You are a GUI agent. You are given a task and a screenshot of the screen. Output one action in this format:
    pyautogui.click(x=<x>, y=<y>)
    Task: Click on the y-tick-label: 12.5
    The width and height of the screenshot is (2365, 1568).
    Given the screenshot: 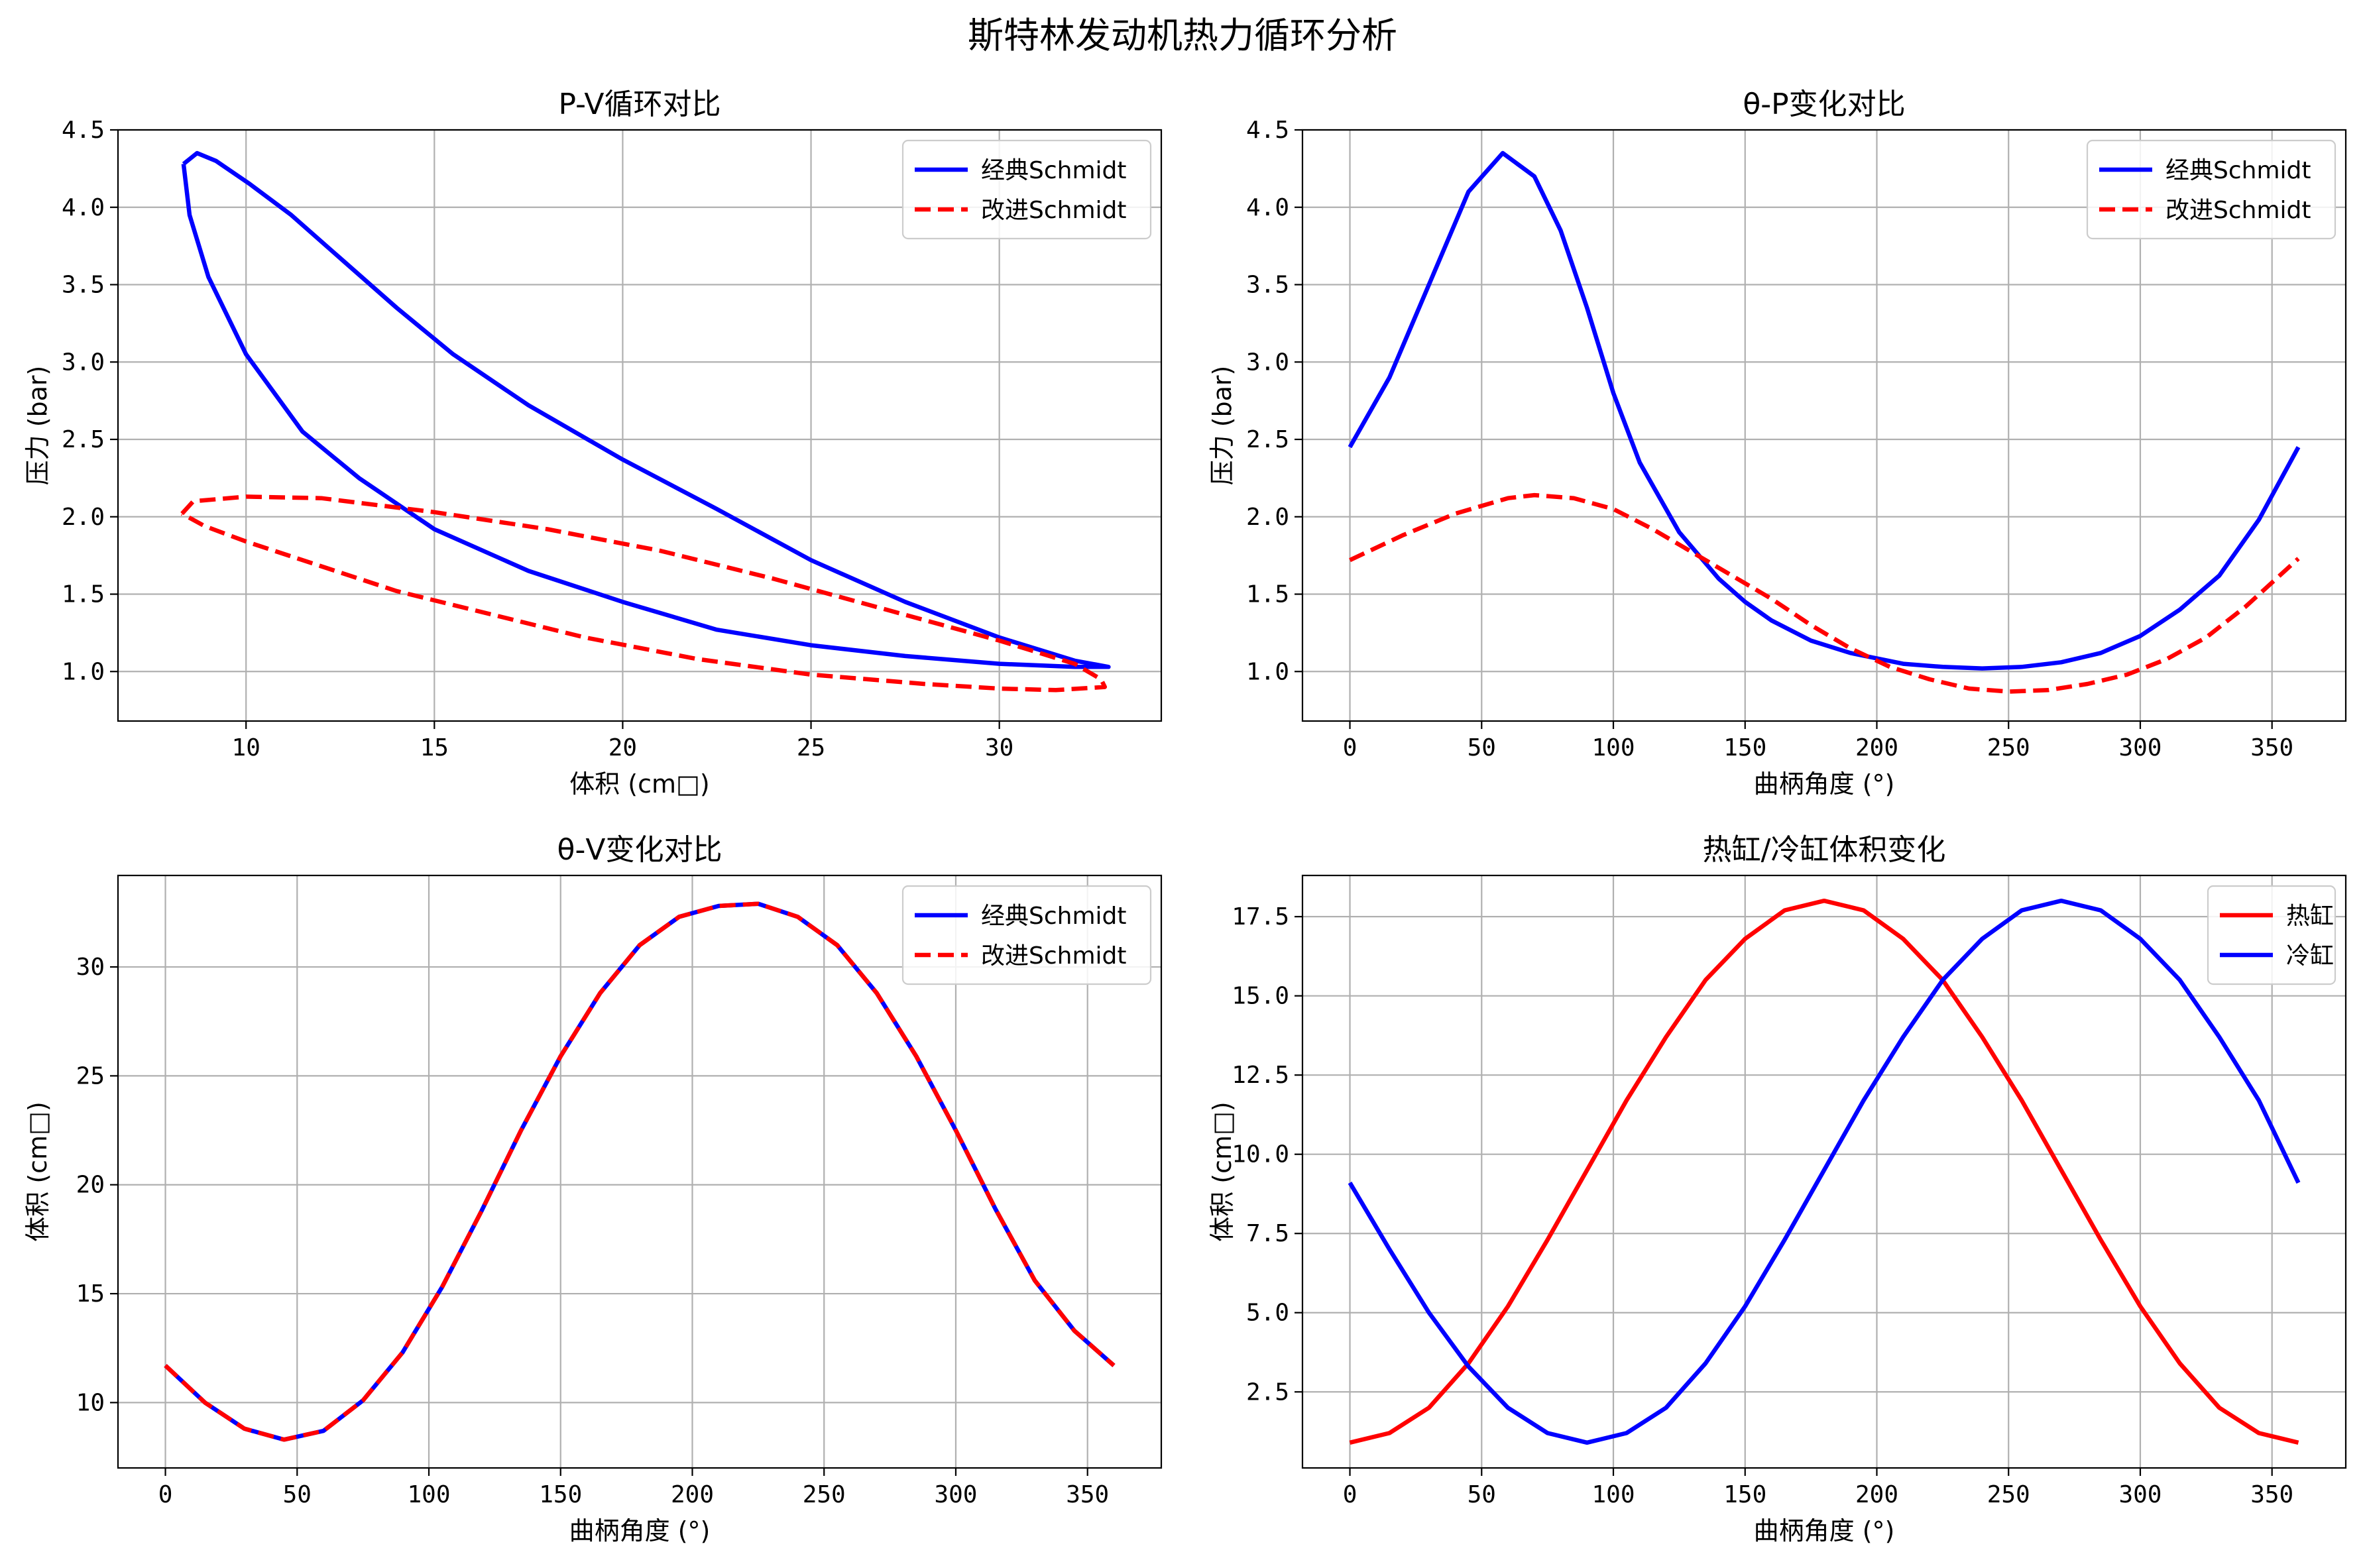 What is the action you would take?
    pyautogui.click(x=1260, y=1075)
    